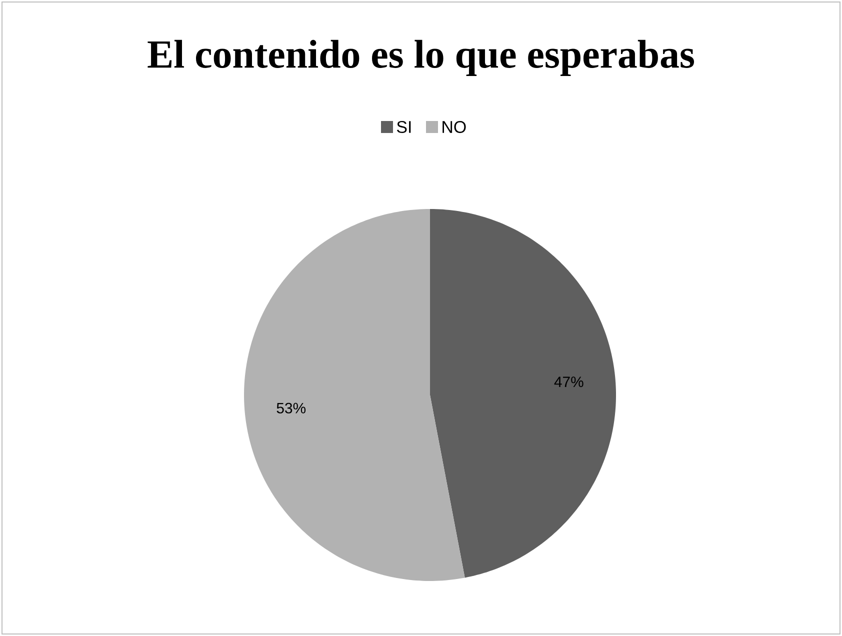 The image size is (842, 636). I want to click on data-label: 53%, so click(291, 408).